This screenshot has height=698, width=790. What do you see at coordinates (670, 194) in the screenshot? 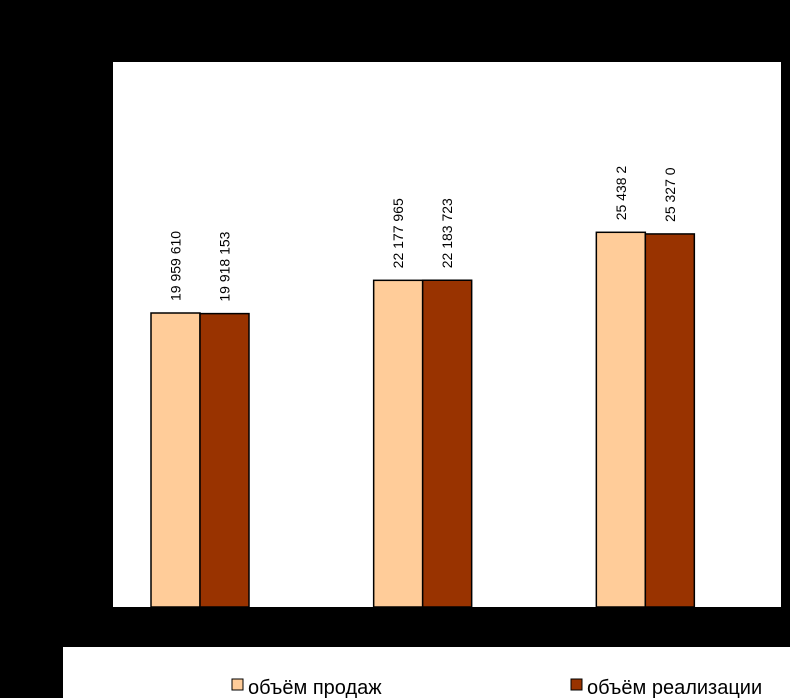
I see `data-label-series-1-cat-2: 25 327 0` at bounding box center [670, 194].